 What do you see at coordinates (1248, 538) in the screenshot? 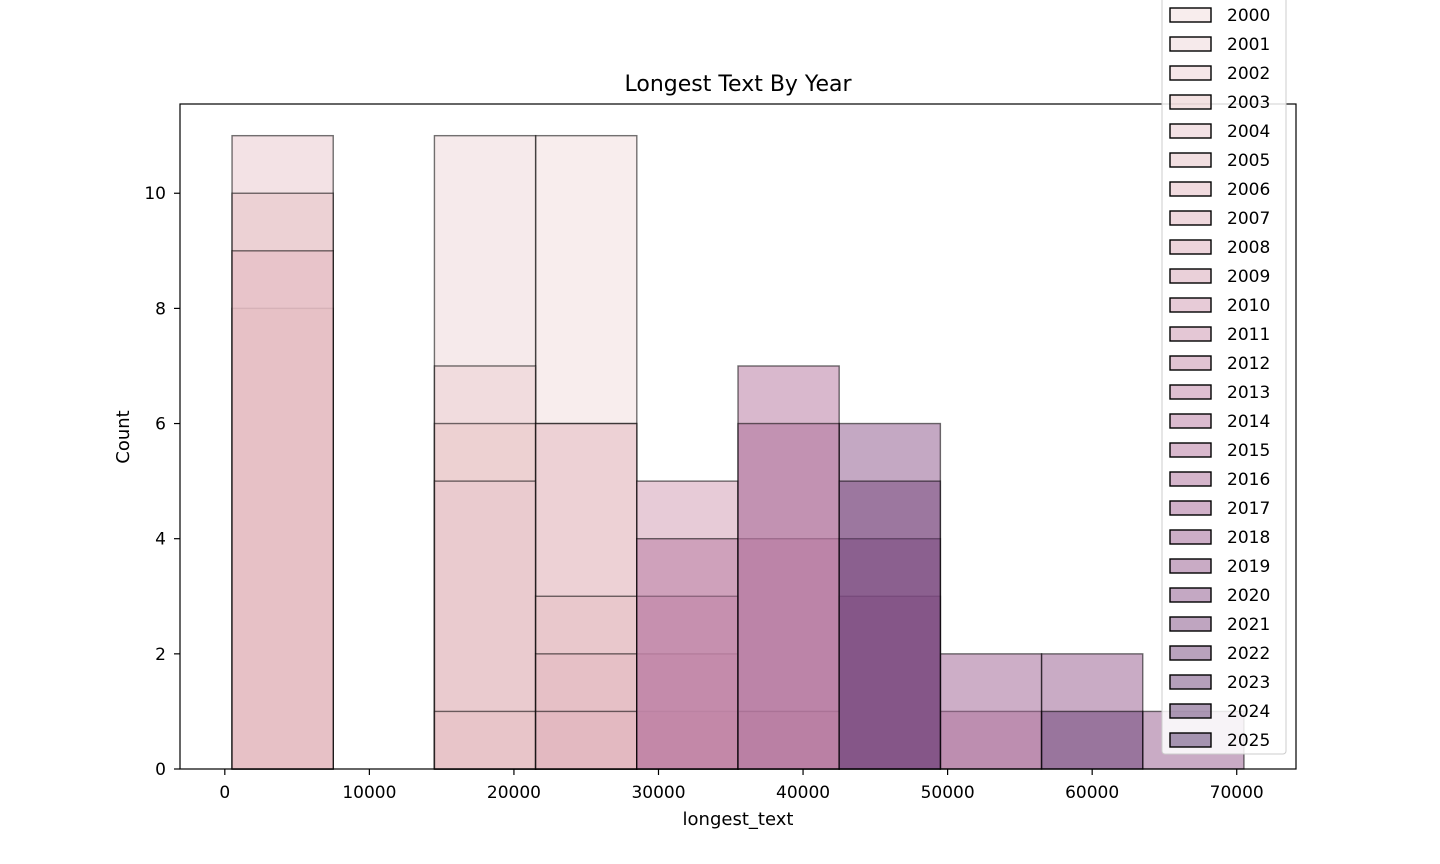
I see `legend-label: 2018` at bounding box center [1248, 538].